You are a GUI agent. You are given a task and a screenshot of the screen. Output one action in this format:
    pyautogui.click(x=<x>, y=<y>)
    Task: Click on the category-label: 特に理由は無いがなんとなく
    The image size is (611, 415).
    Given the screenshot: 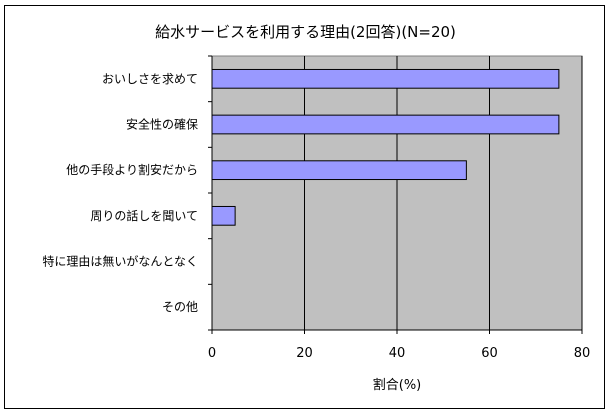 What is the action you would take?
    pyautogui.click(x=120, y=261)
    